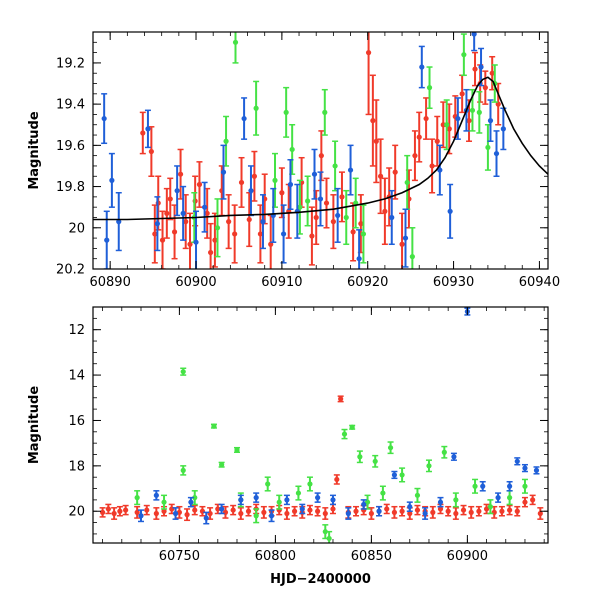 This screenshot has width=600, height=600. What do you see at coordinates (453, 282) in the screenshot?
I see `x-tick-label: 60930` at bounding box center [453, 282].